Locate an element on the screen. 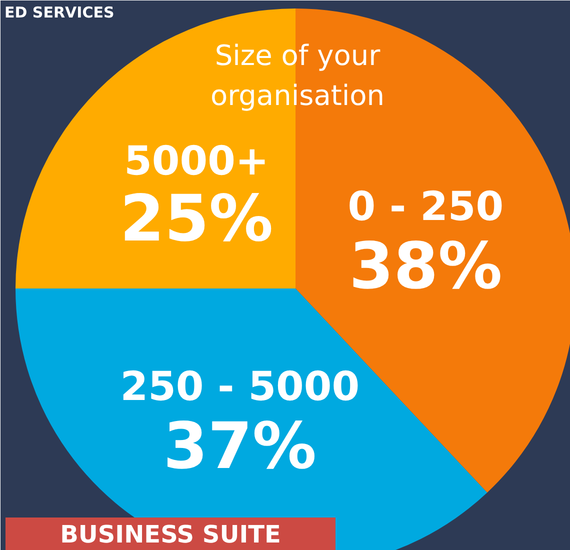 Image resolution: width=570 pixels, height=550 pixels. slice-label: 250 - 5000 is located at coordinates (240, 387).